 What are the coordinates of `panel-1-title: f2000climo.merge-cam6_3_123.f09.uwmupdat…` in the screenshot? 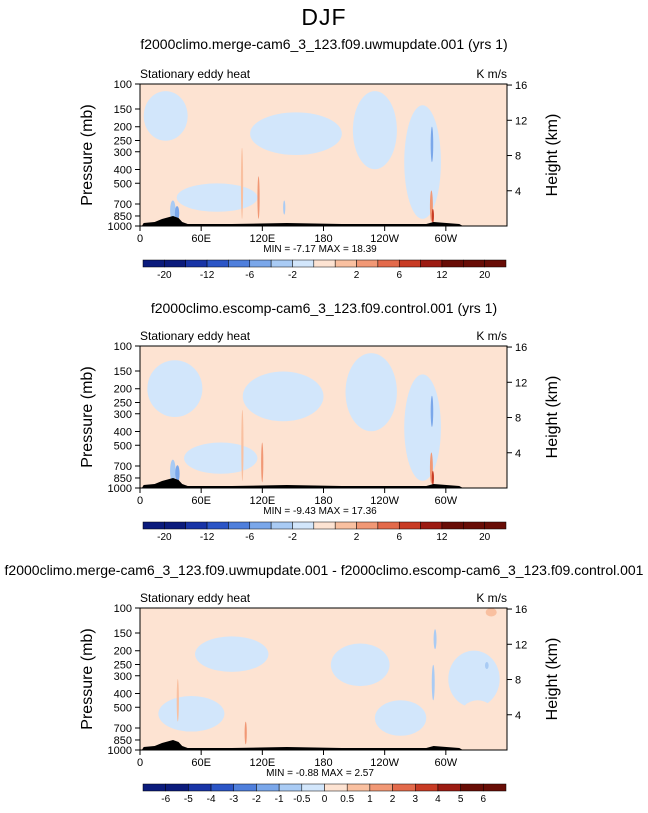 It's located at (324, 44).